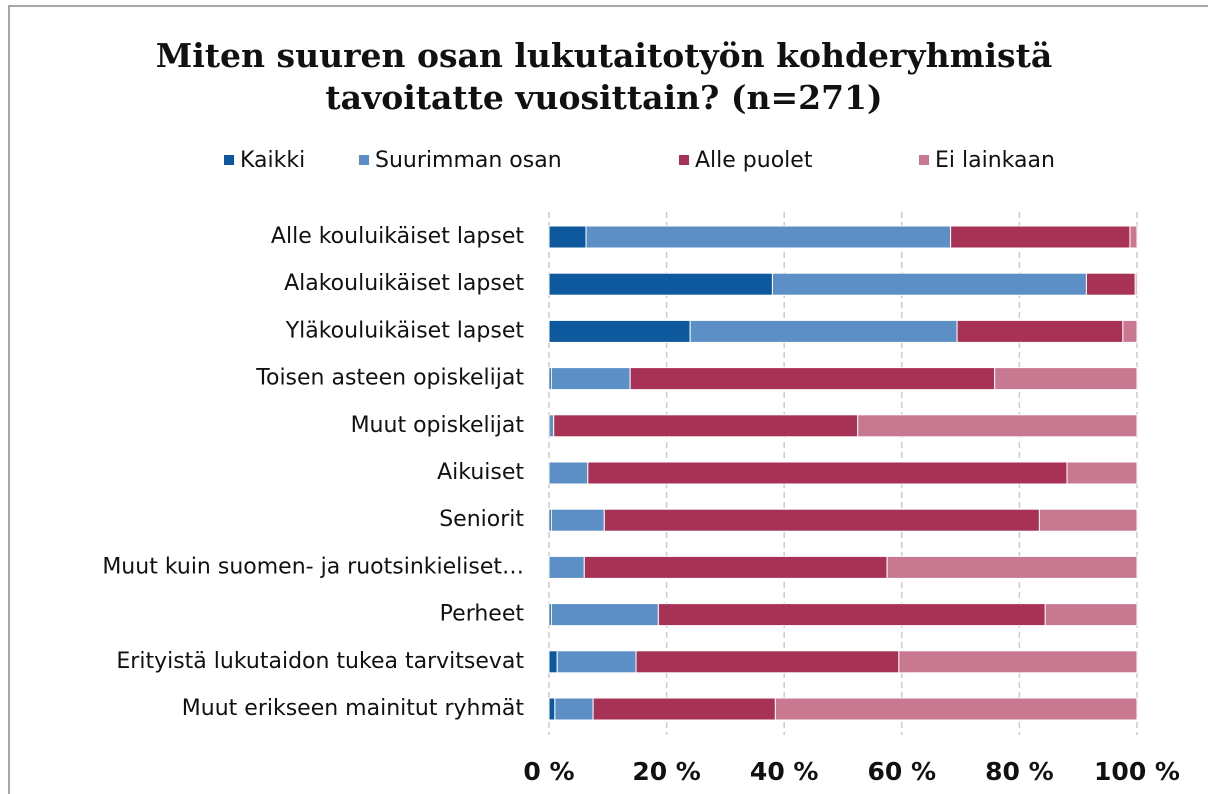  Describe the element at coordinates (405, 330) in the screenshot. I see `category-label: Yläkouluikäiset lapset` at that location.